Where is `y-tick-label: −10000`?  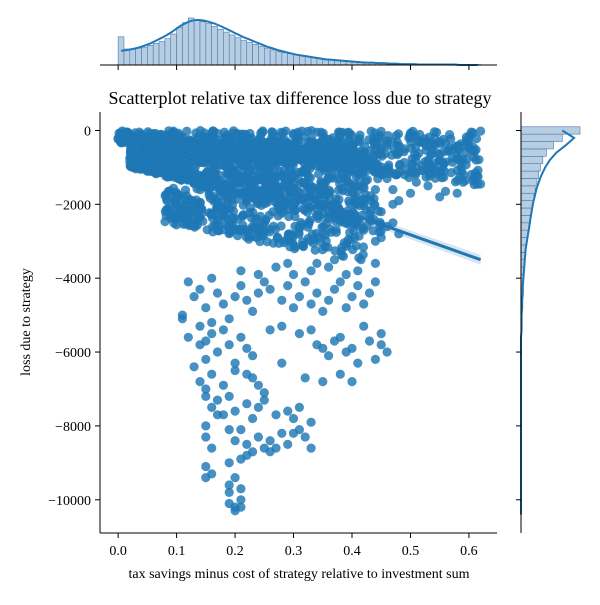 y-tick-label: −10000 is located at coordinates (69, 501).